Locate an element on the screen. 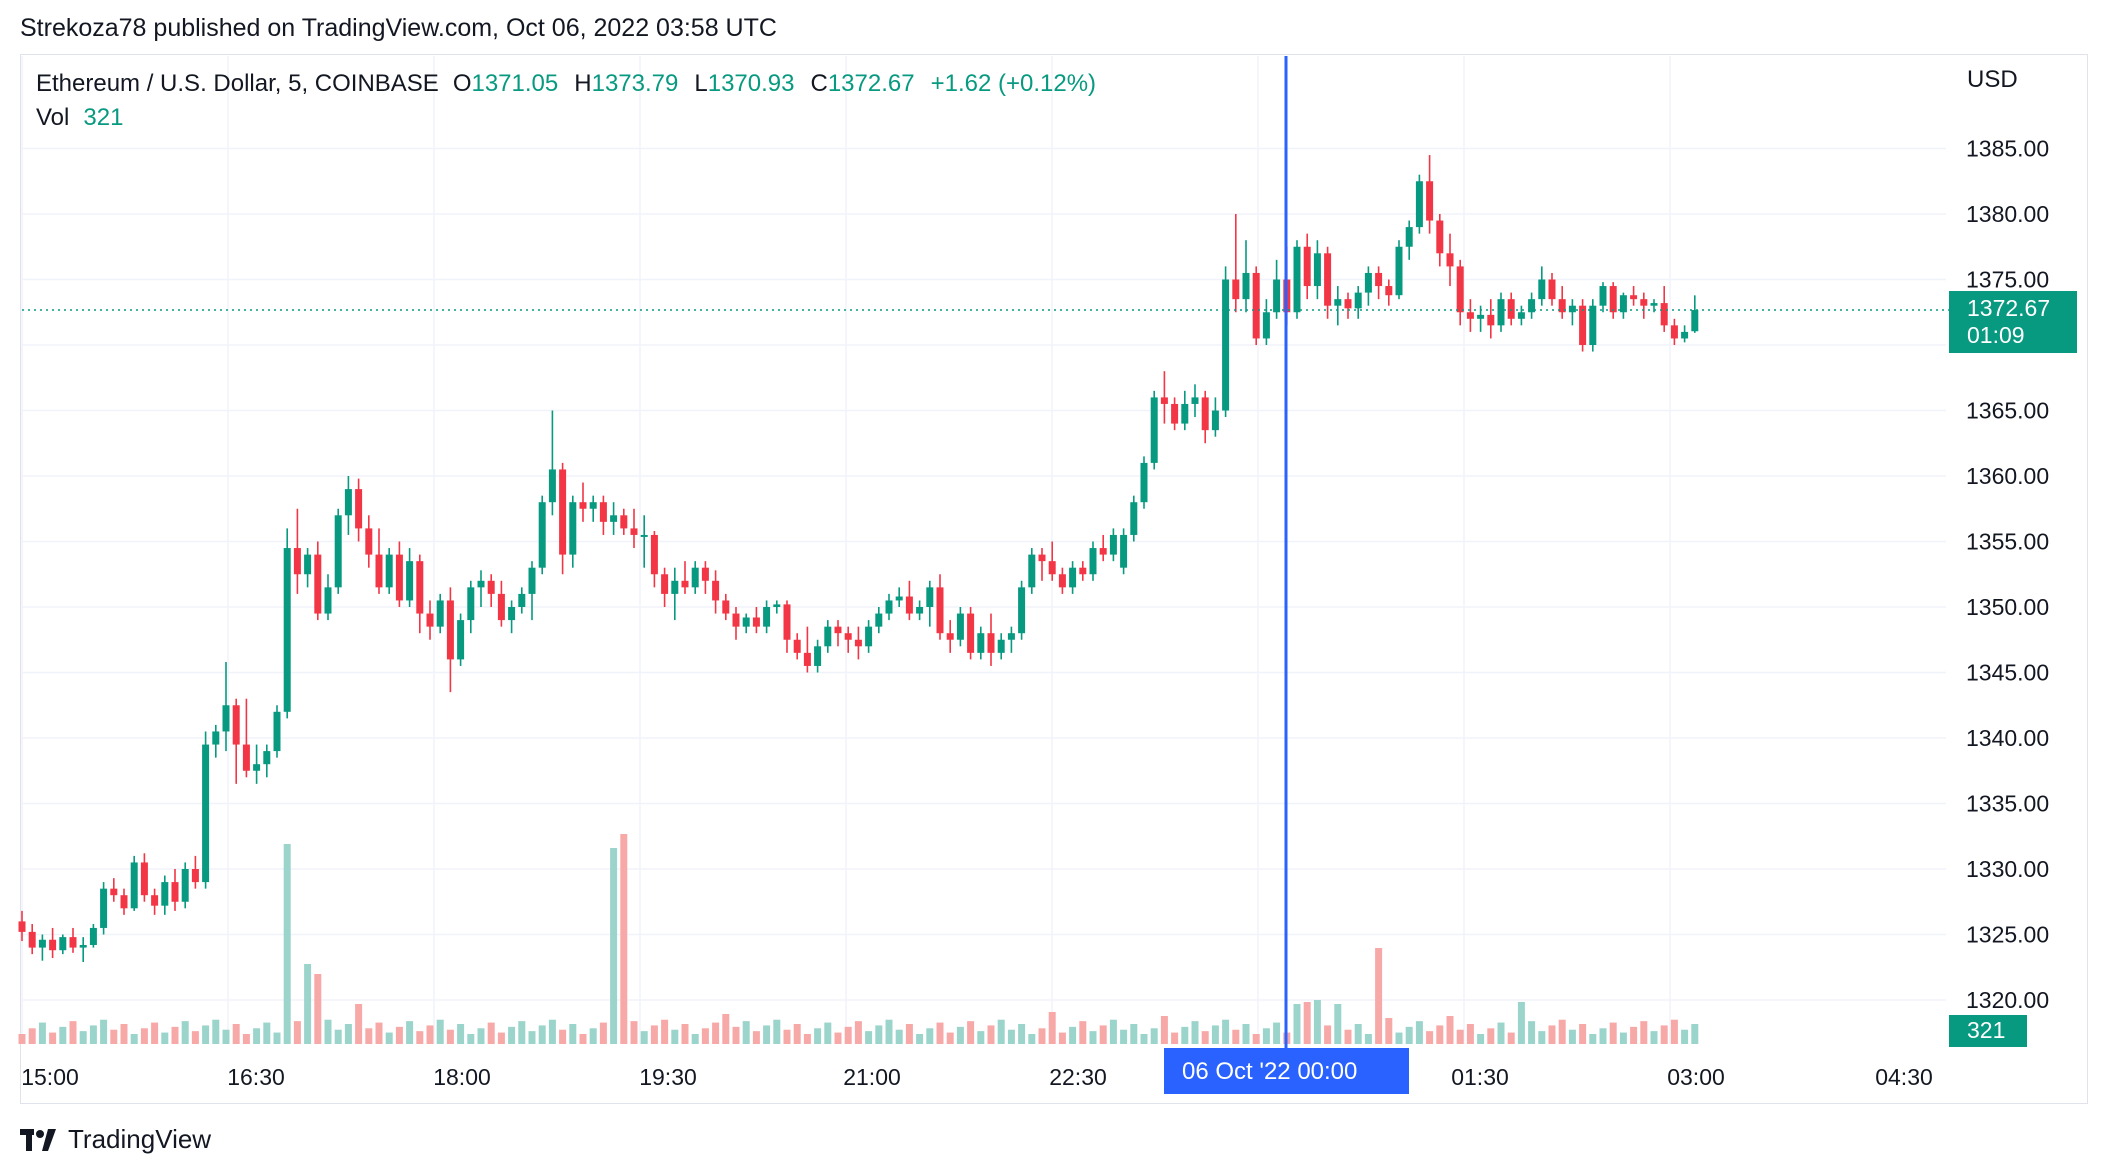  time-tick-label: 22:30 is located at coordinates (1078, 1077).